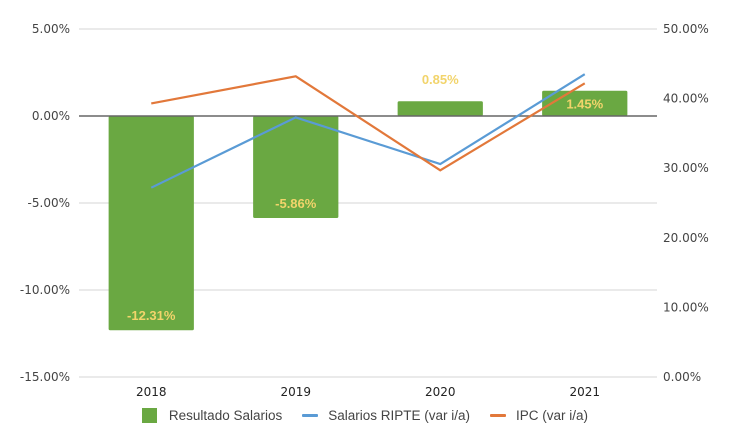 The width and height of the screenshot is (730, 437). I want to click on data-label-2018: -12.31%, so click(151, 315).